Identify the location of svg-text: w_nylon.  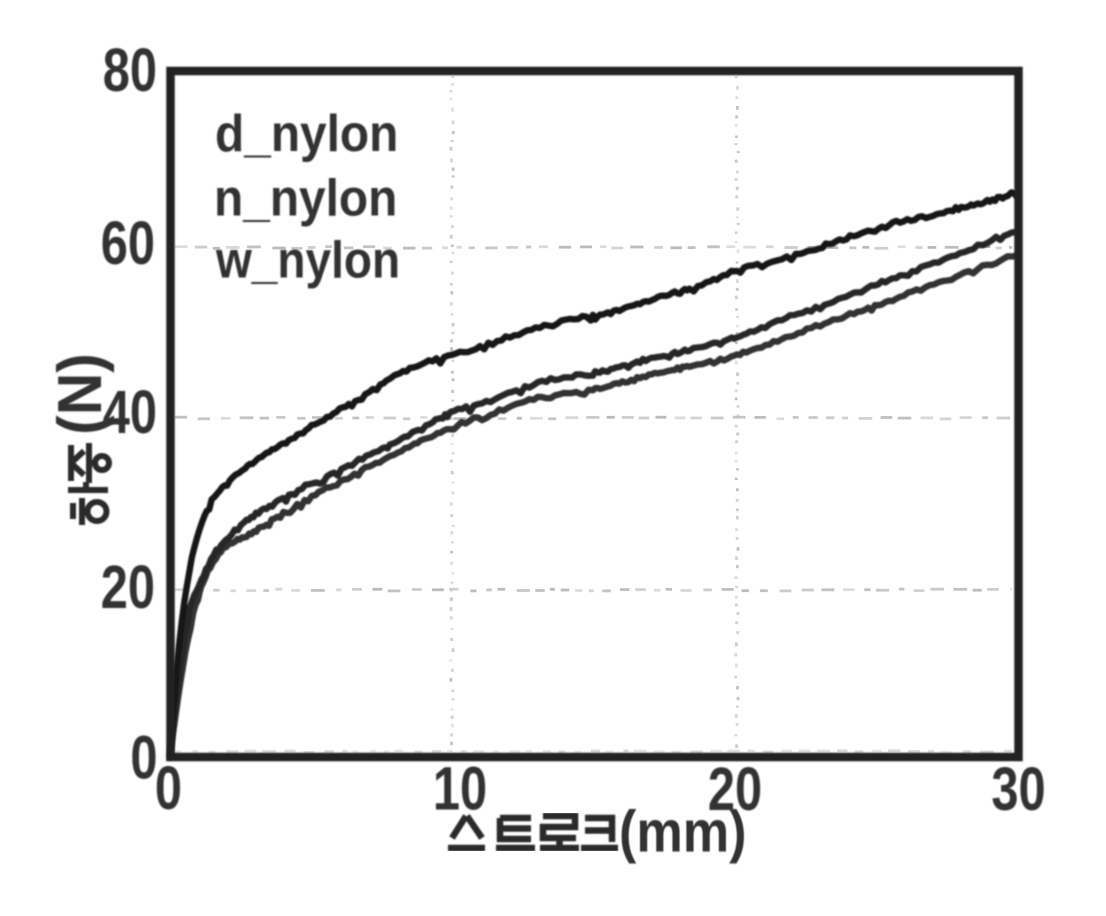
(307, 260).